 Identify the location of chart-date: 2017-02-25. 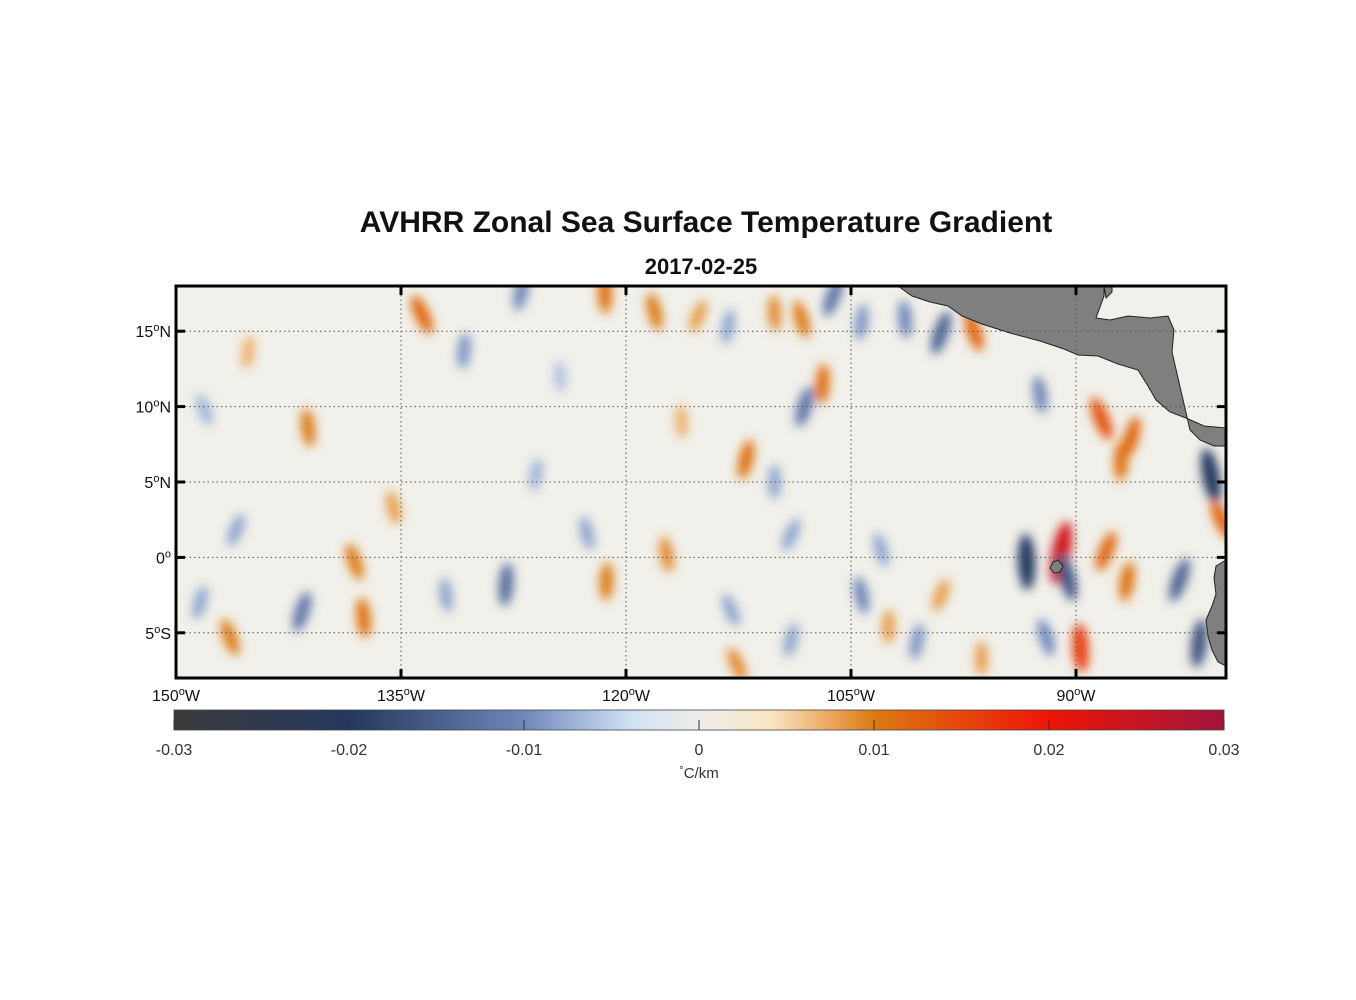
(701, 266).